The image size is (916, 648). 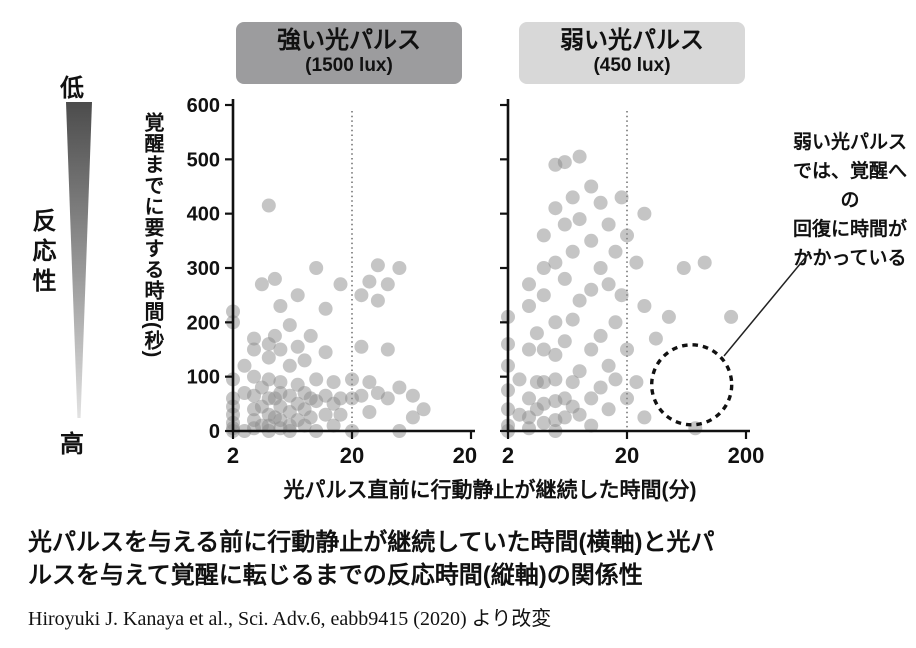 What do you see at coordinates (691, 385) in the screenshot?
I see `highlight-dashed-circle` at bounding box center [691, 385].